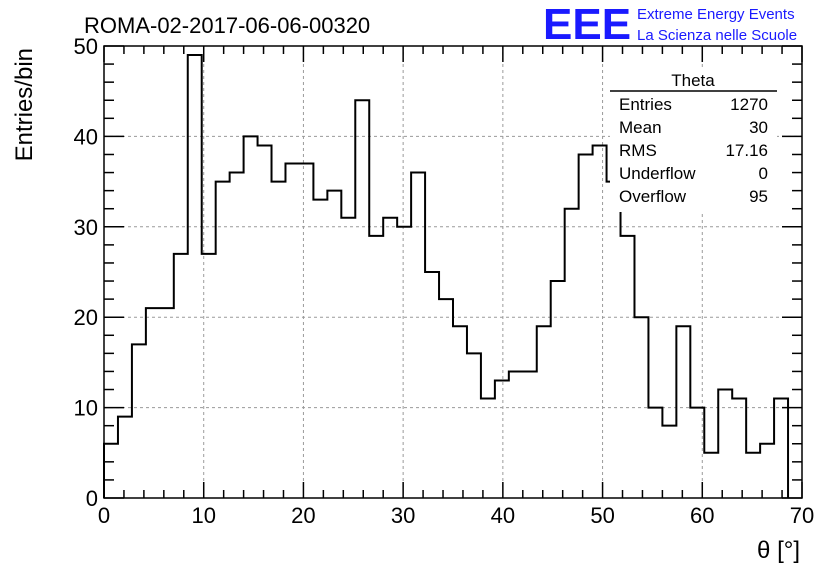 The image size is (836, 572). I want to click on logo-line-2: La Scienza nelle Scuole, so click(717, 35).